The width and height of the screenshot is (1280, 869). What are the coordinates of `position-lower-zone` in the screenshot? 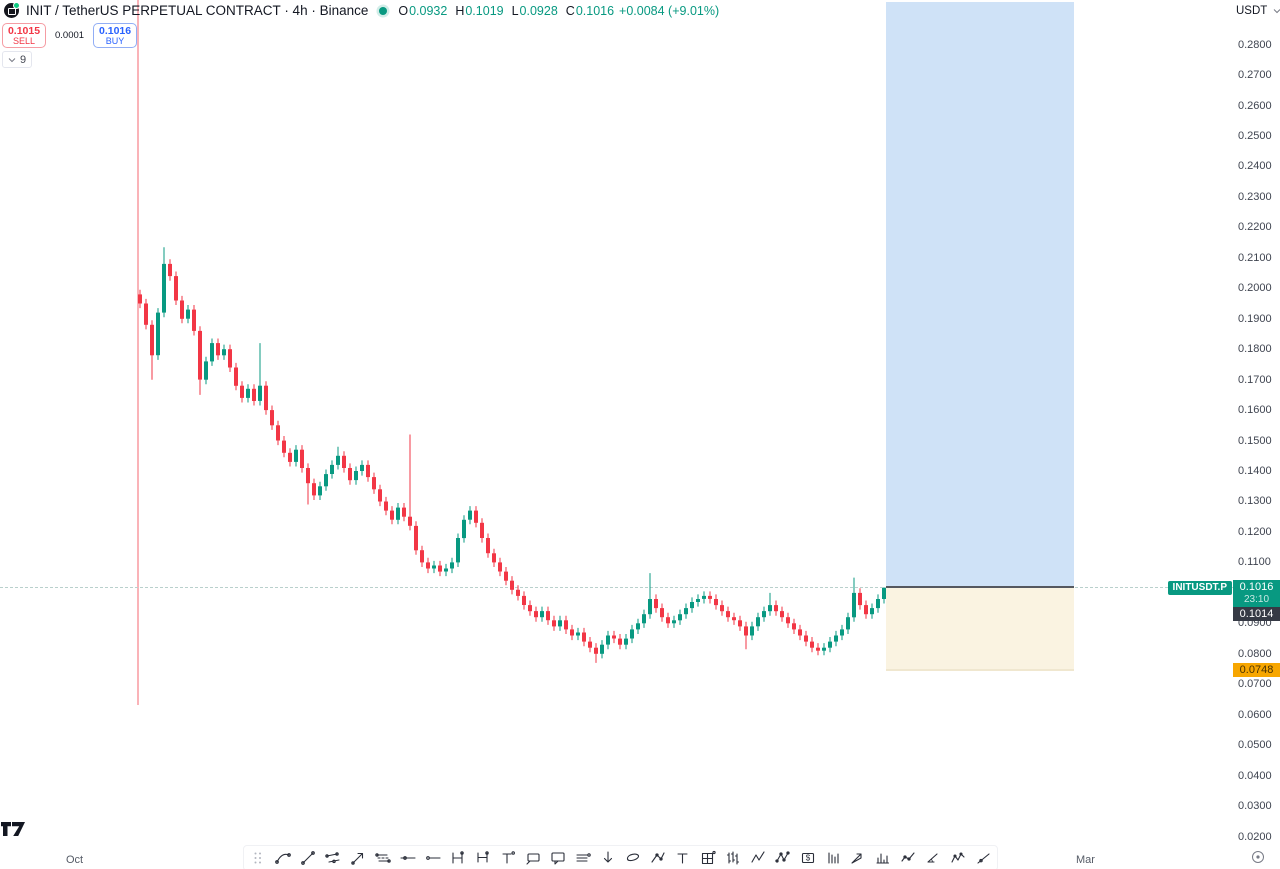 It's located at (980, 629).